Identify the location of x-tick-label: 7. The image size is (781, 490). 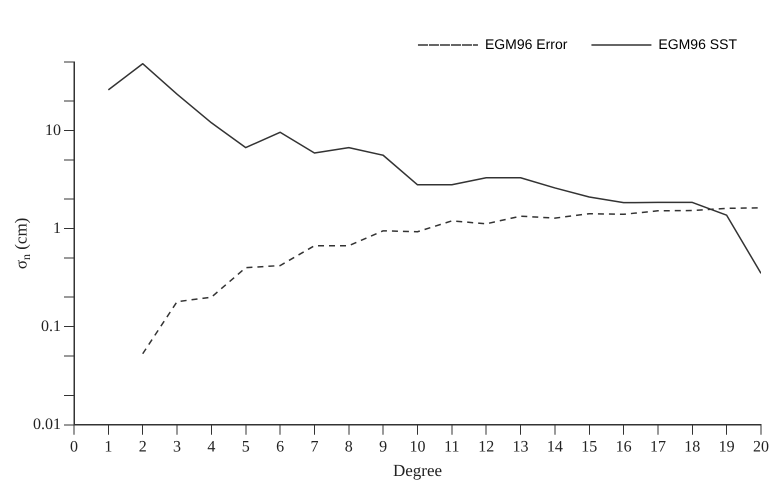
(314, 447).